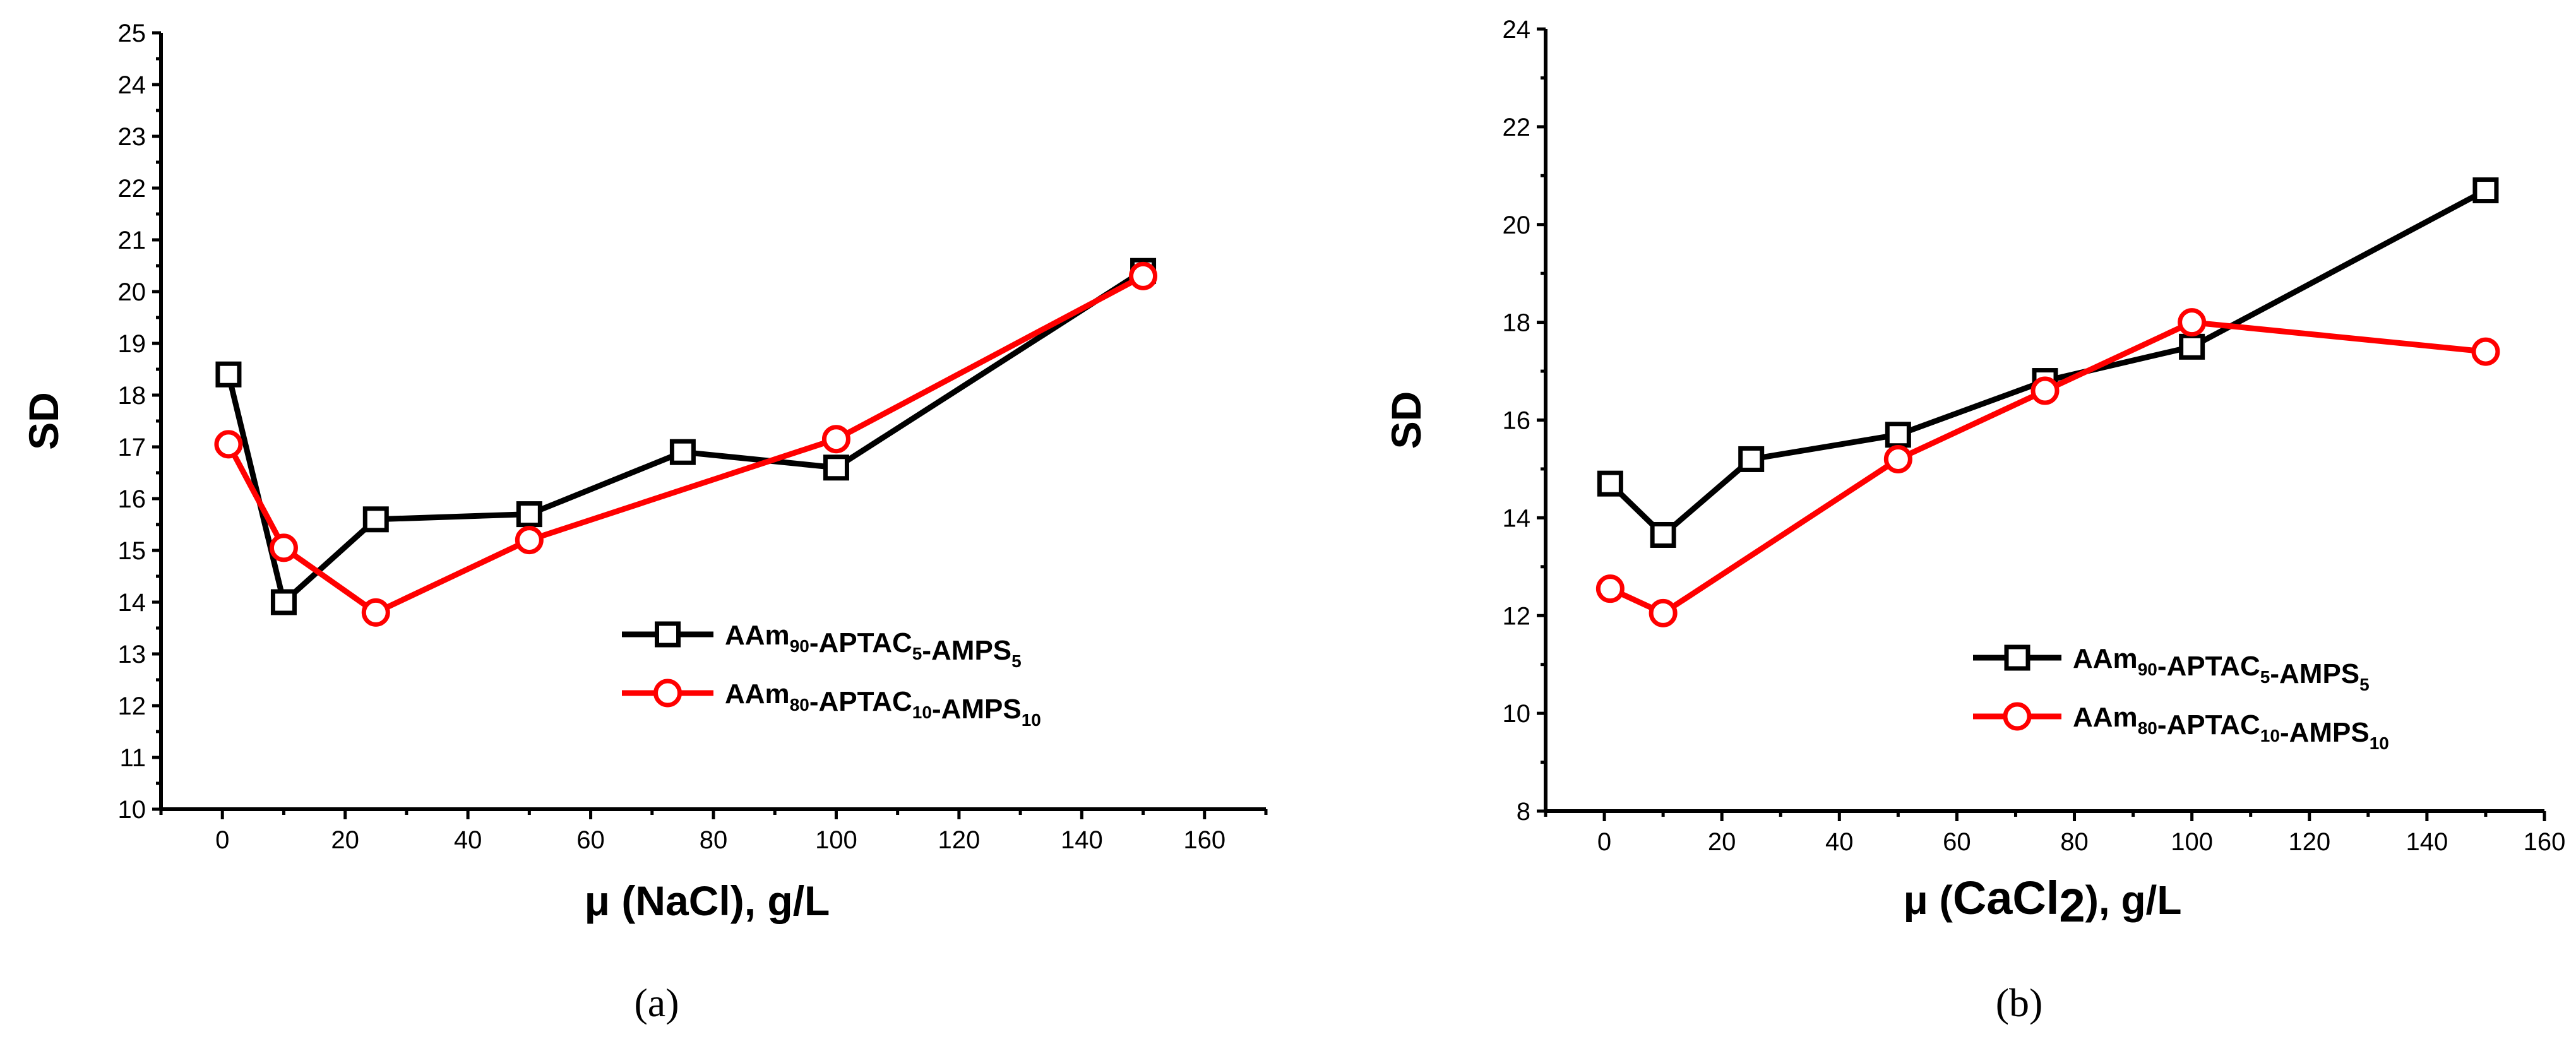  Describe the element at coordinates (714, 840) in the screenshot. I see `x-tick-label: 80` at that location.